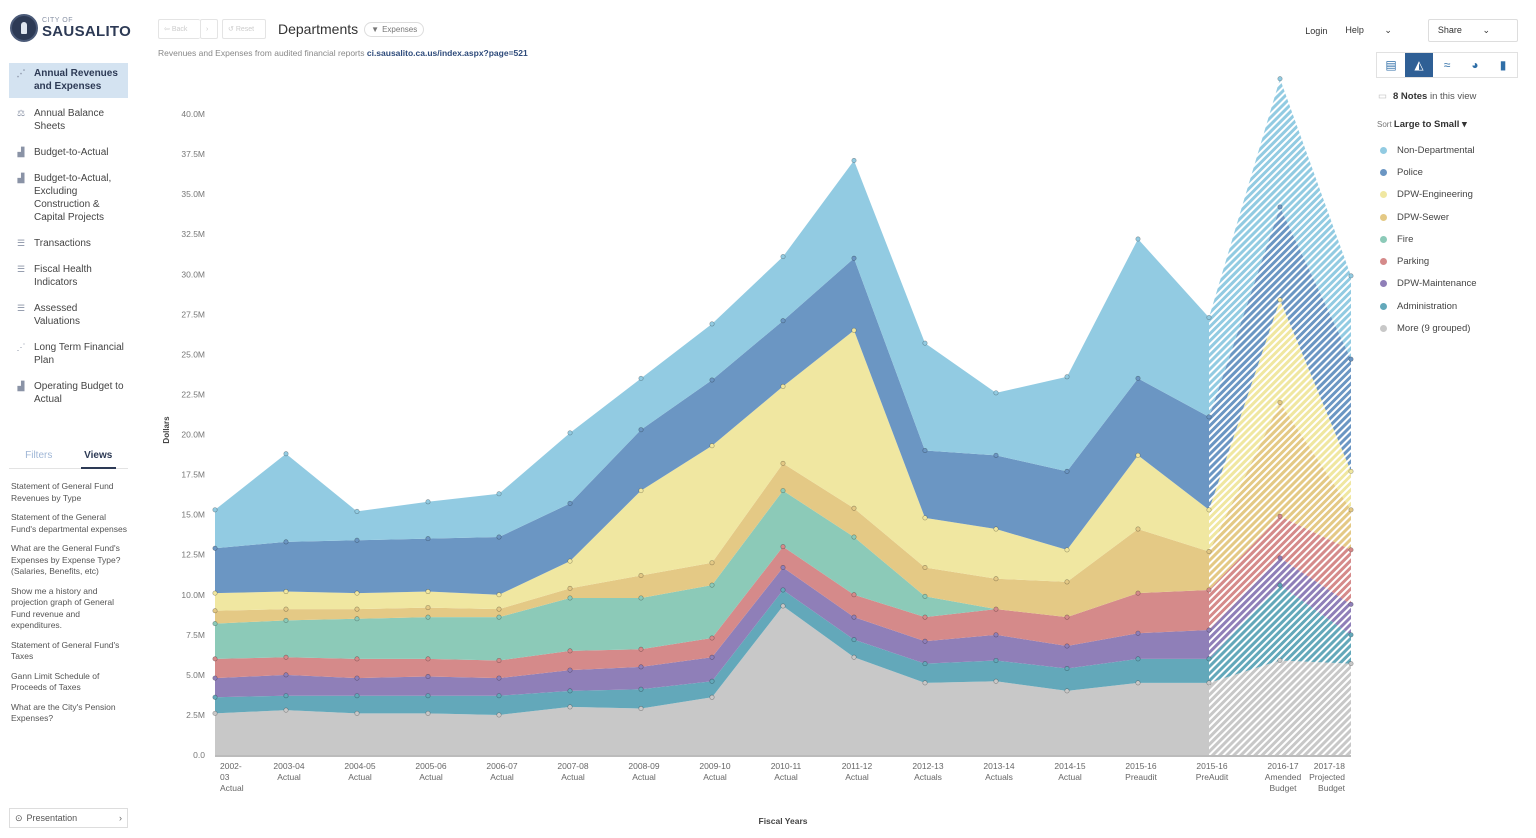  I want to click on share-button: Share ⌄, so click(1472, 30).